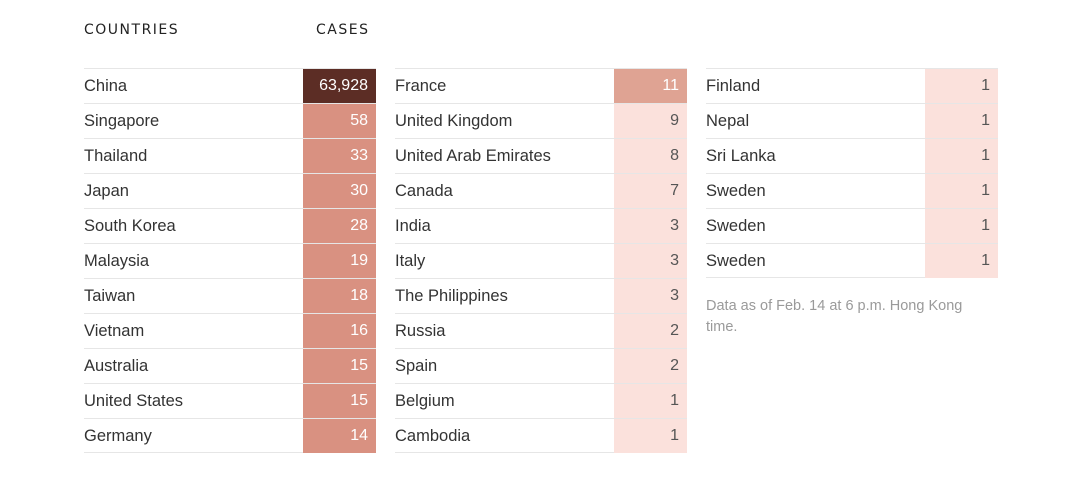 The width and height of the screenshot is (1080, 479). I want to click on table-row: United States 15, so click(230, 400).